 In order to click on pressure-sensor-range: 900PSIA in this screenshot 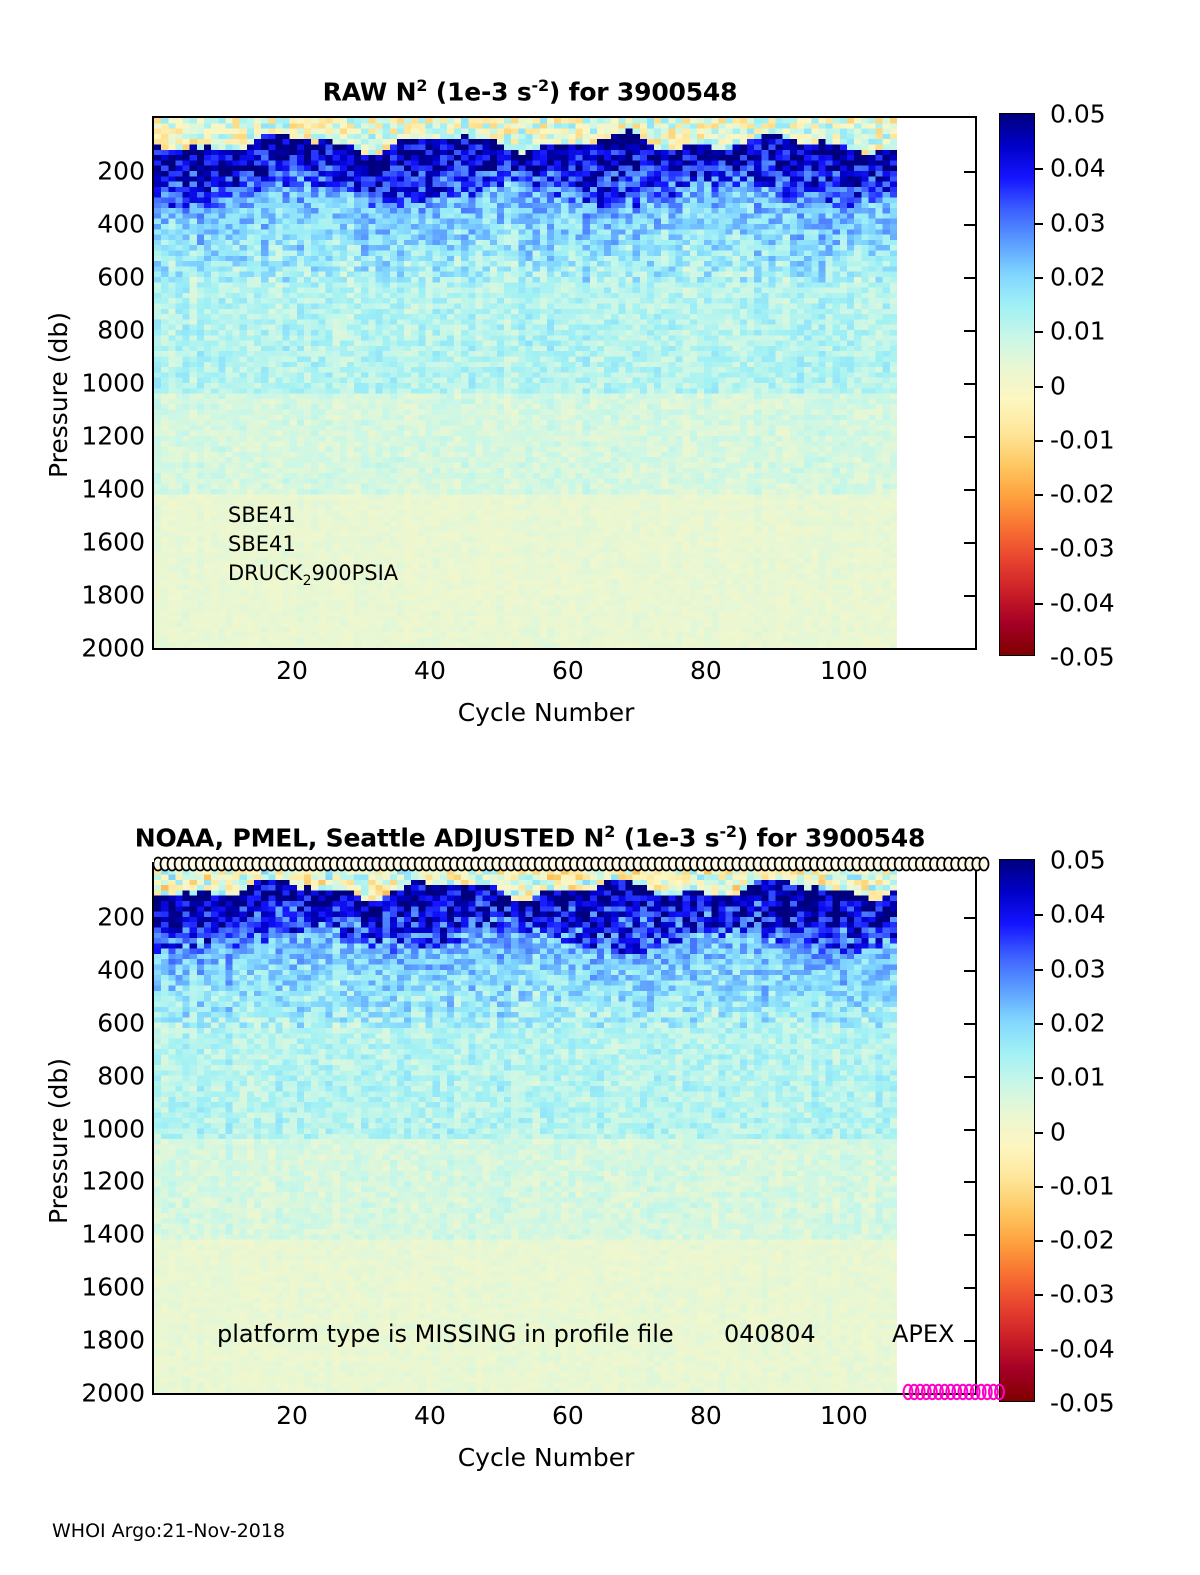, I will do `click(355, 572)`.